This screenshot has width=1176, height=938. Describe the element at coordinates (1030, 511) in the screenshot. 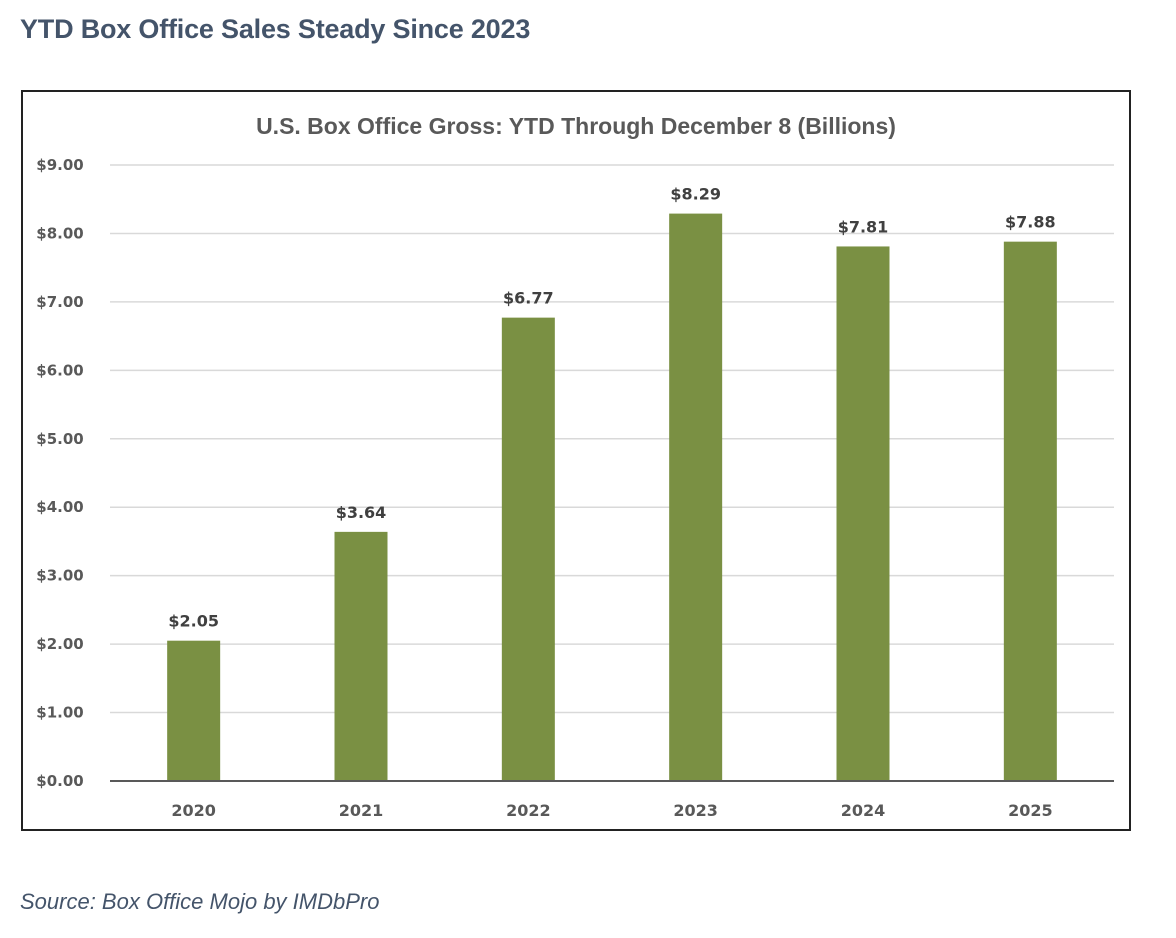

I see `bar-2025` at that location.